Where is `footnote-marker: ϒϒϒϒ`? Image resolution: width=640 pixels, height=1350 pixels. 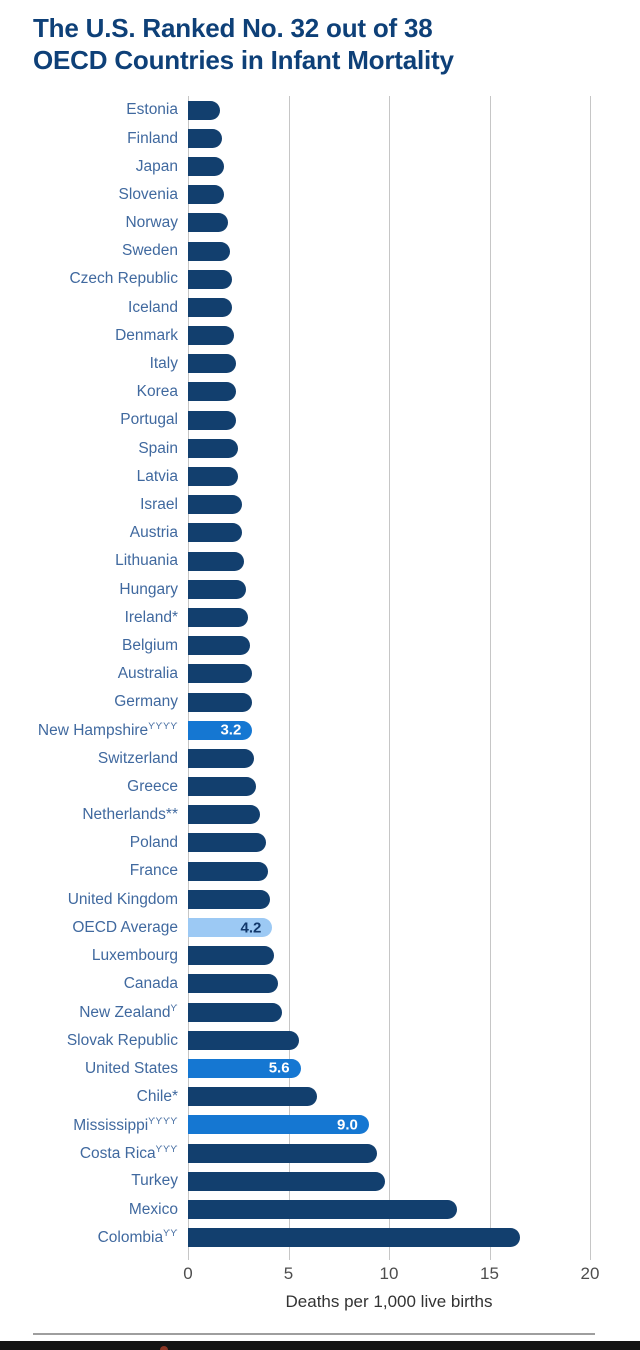 footnote-marker: ϒϒϒϒ is located at coordinates (163, 725).